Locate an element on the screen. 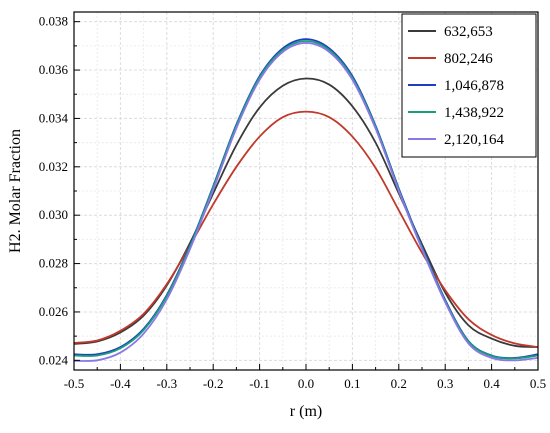 This screenshot has height=433, width=550. y-axis: 0.024 0.026 0.028 0.030 0.032 0.034 0.036 0.038 is located at coordinates (59, 190).